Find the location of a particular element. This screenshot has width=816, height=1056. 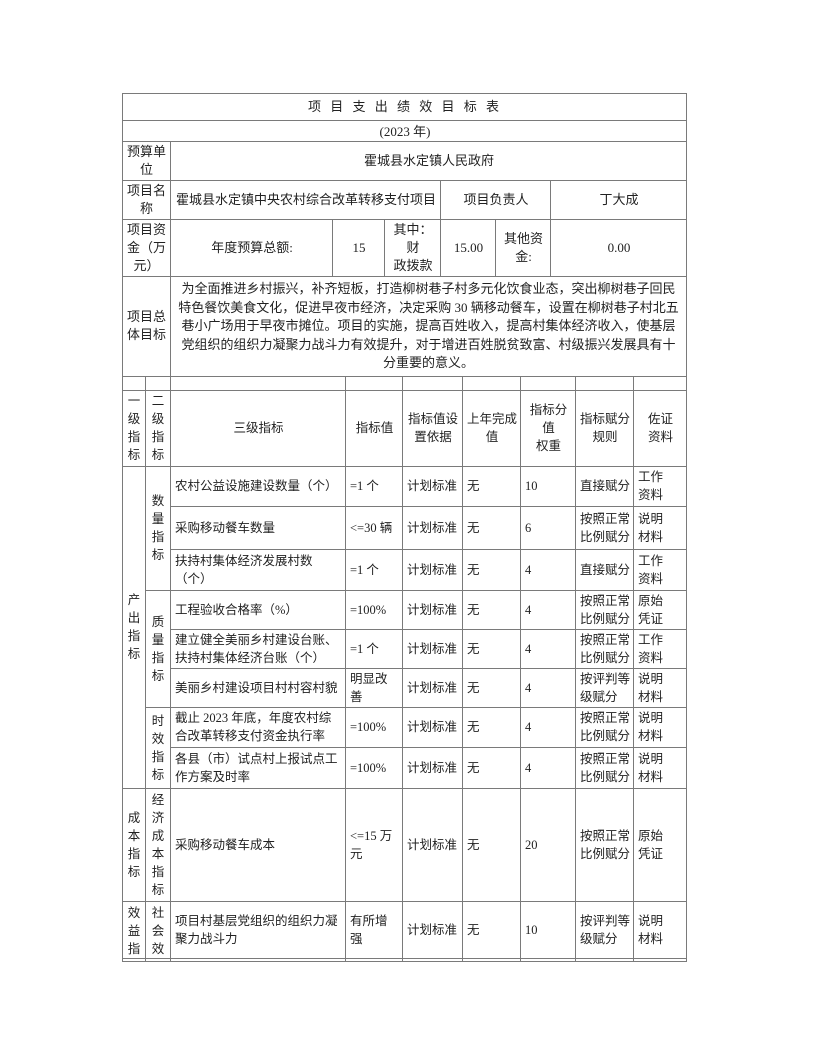

level1-output: 产出指标 is located at coordinates (134, 627).